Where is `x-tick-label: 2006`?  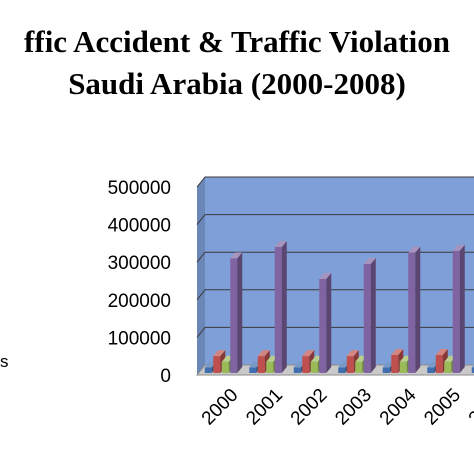
x-tick-label: 2006 is located at coordinates (469, 407).